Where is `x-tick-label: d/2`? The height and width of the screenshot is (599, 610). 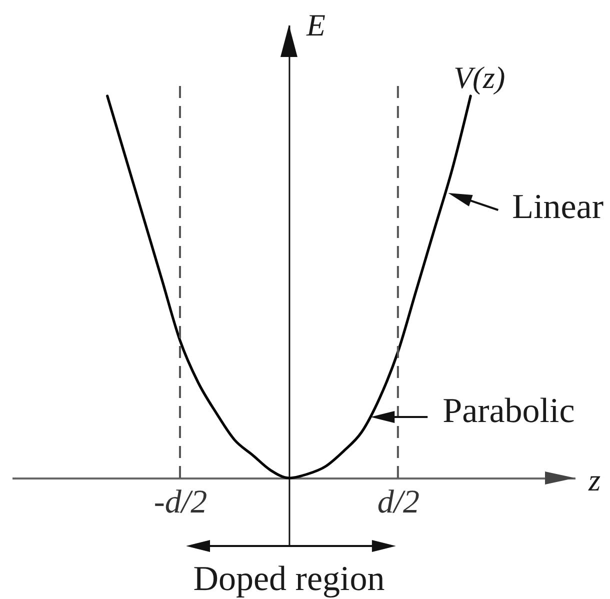
x-tick-label: d/2 is located at coordinates (398, 502).